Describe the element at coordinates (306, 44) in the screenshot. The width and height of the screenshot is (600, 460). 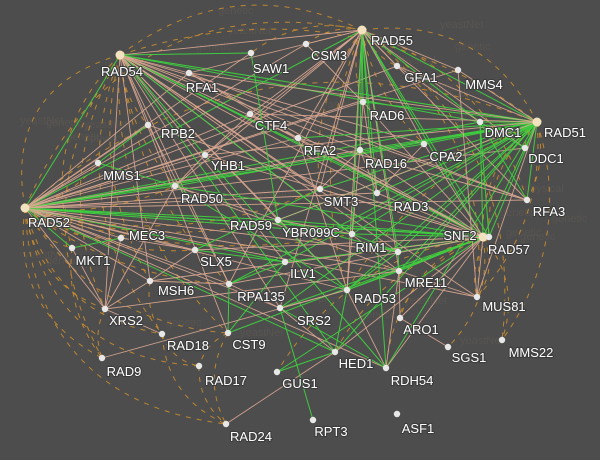
I see `graph-node-csm3` at that location.